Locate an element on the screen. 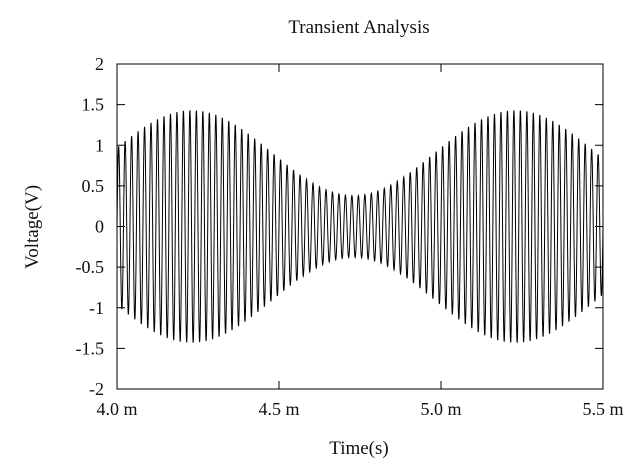 This screenshot has width=636, height=460. x-axis-label: Time(s) is located at coordinates (358, 448).